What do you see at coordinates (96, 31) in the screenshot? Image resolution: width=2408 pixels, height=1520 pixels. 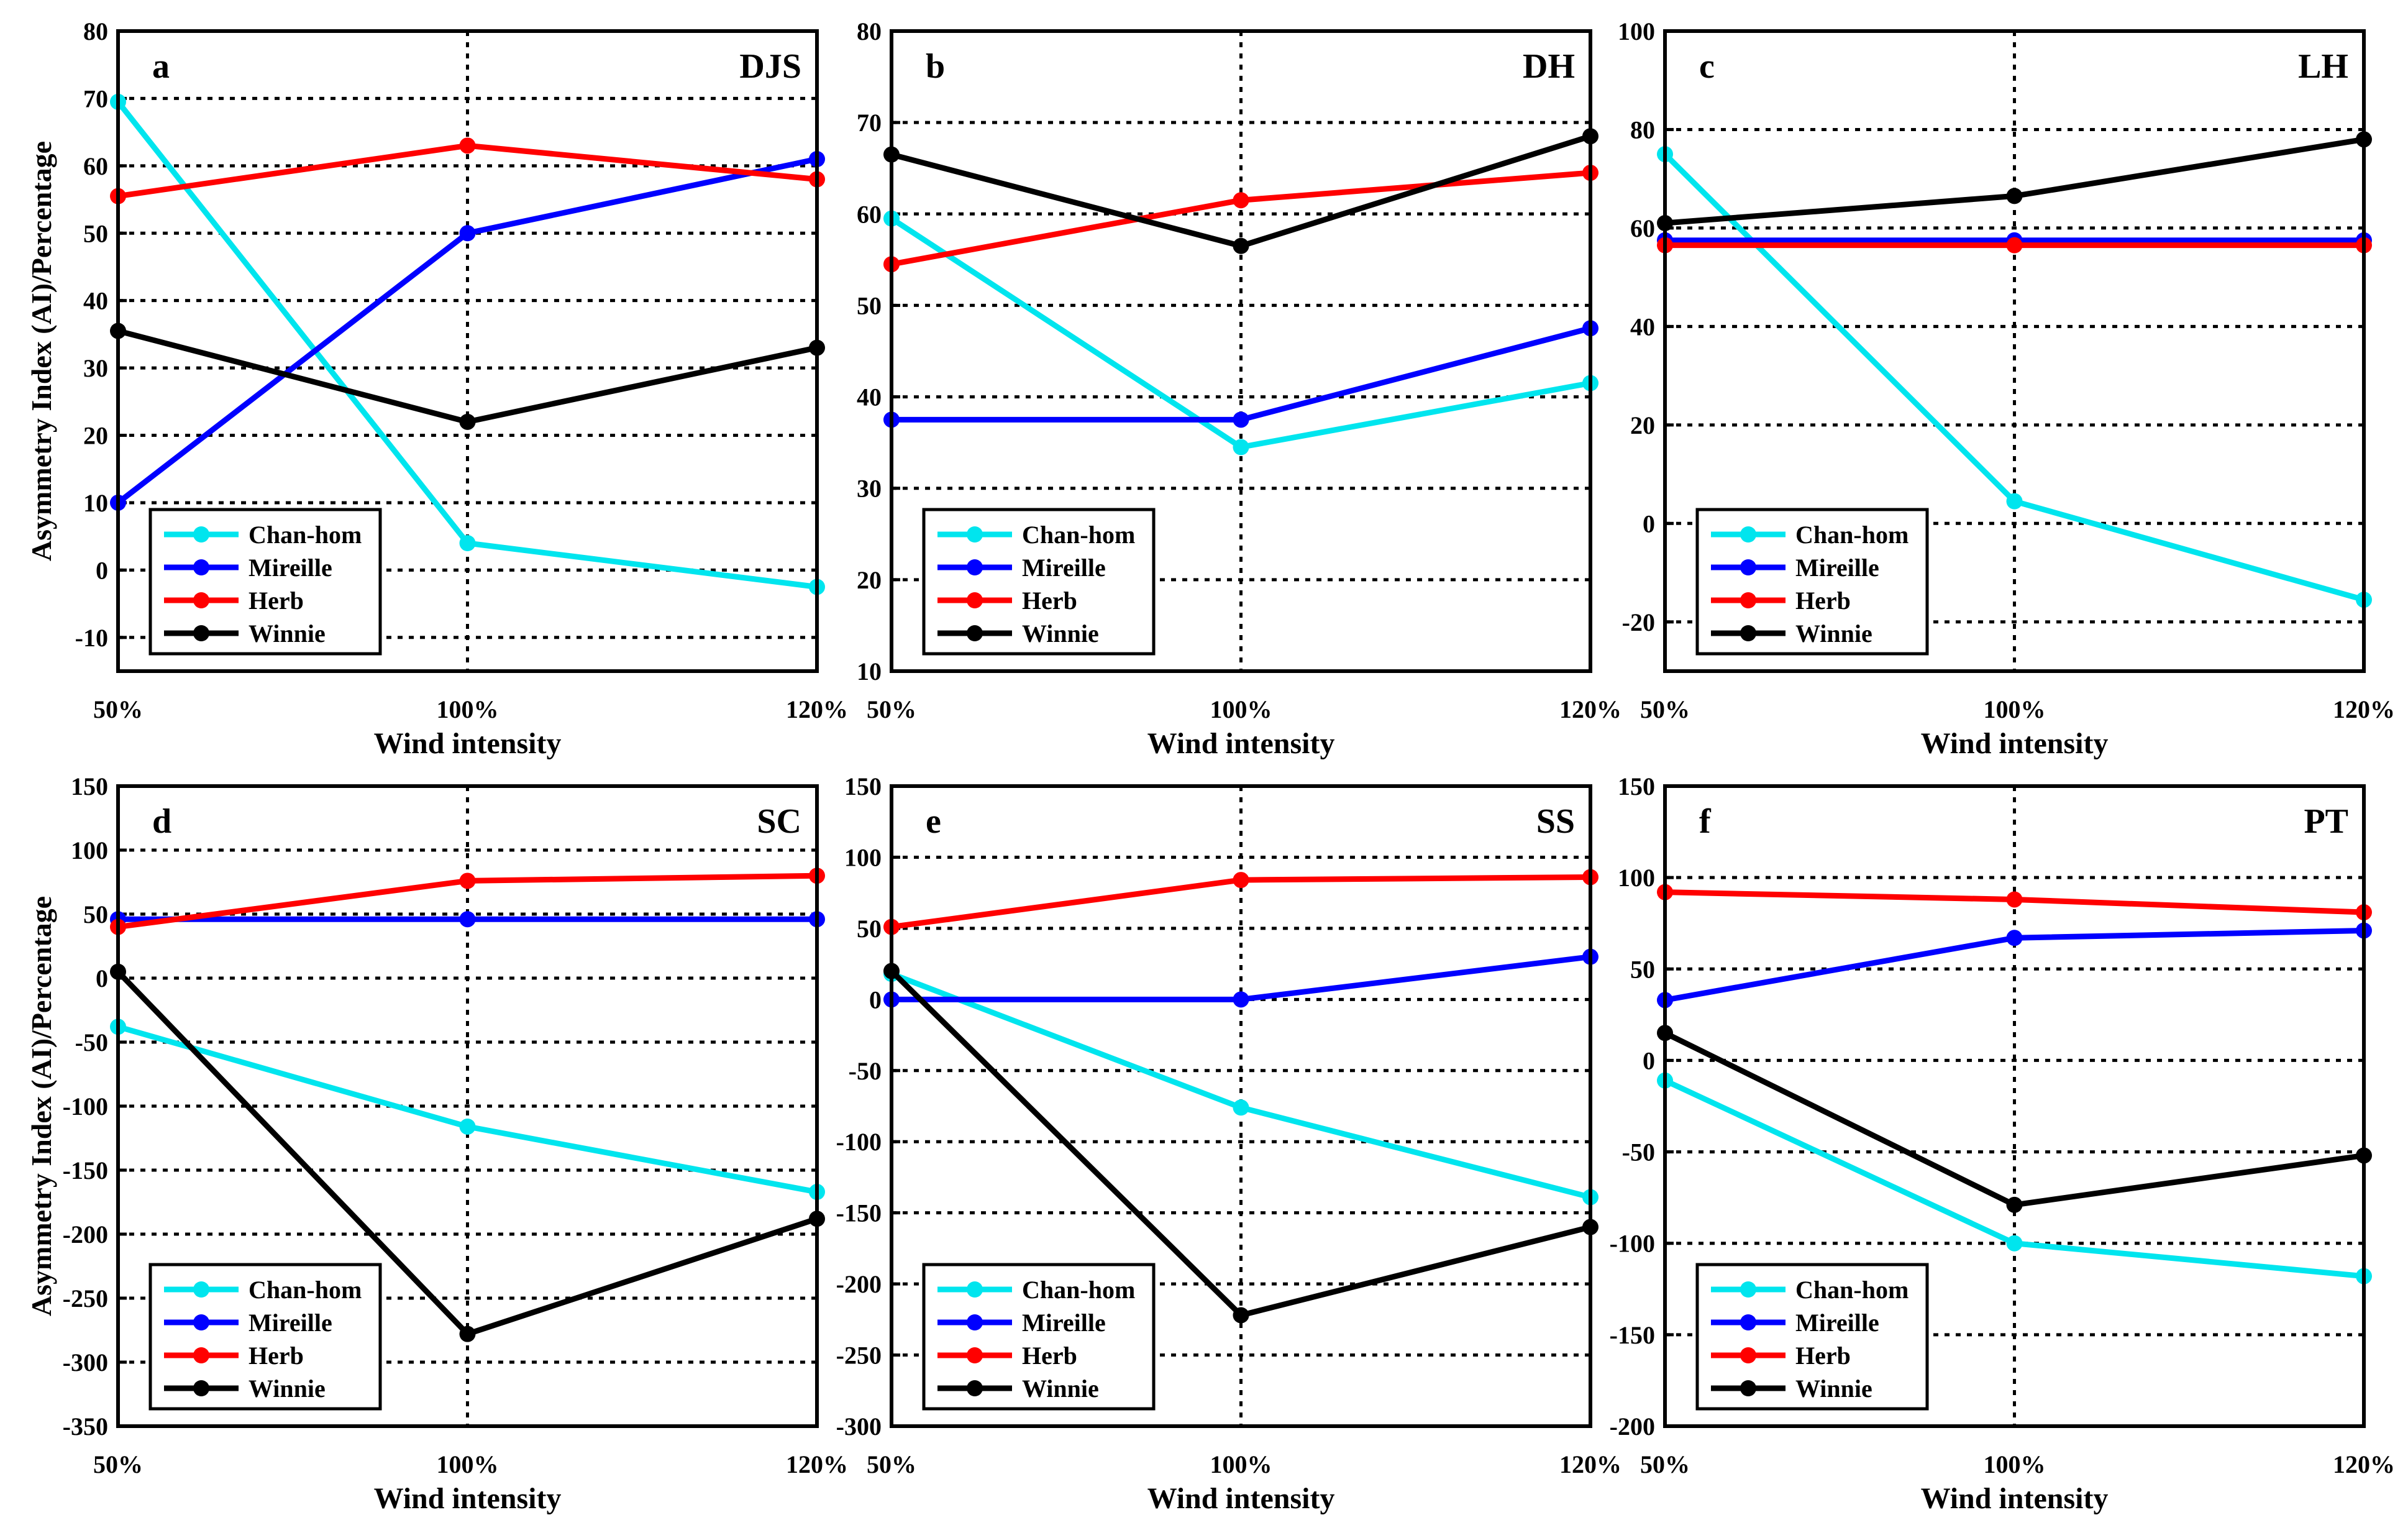 I see `y-tick-label: 80` at bounding box center [96, 31].